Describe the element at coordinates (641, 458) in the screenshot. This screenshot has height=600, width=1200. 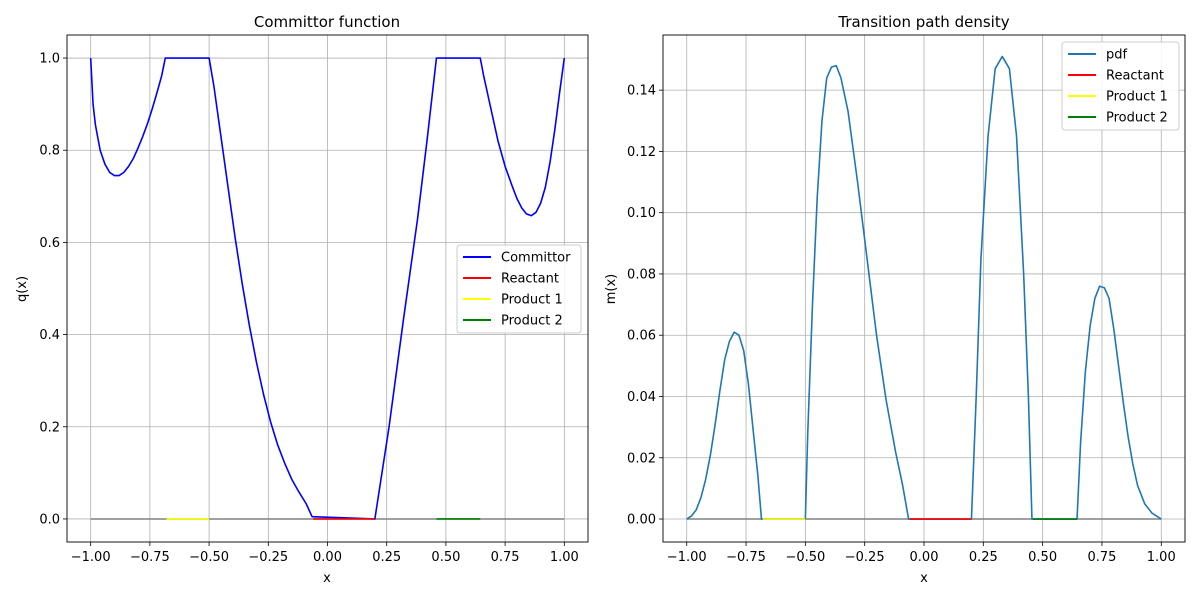
I see `y-tick-label: 0.02` at that location.